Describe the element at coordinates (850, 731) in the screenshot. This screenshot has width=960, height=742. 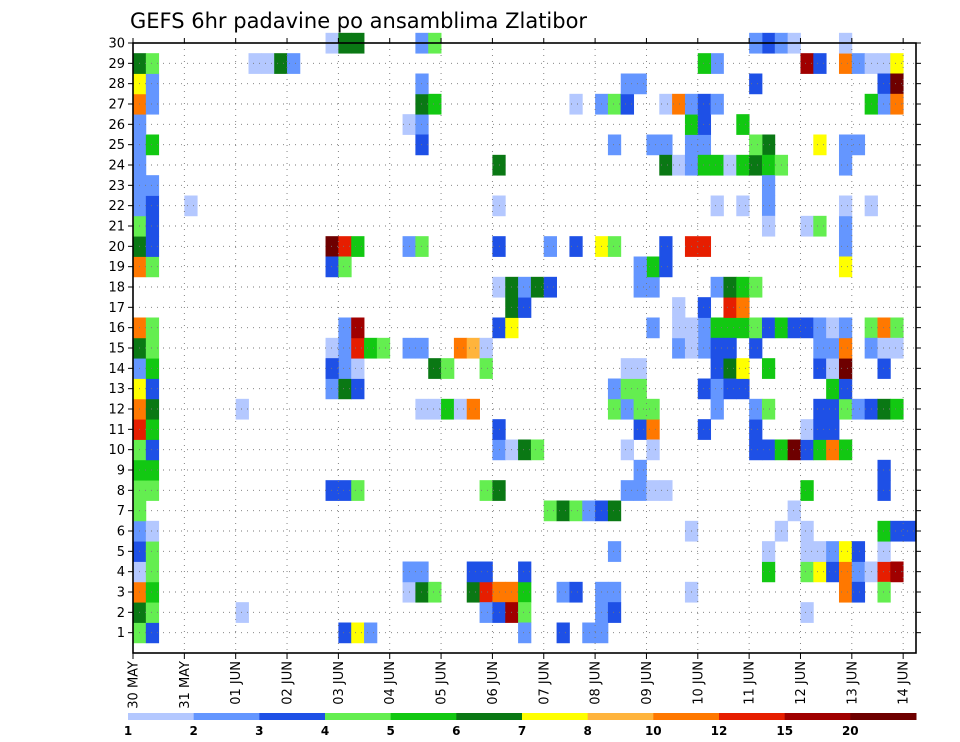
I see `colorbar-label: 20` at that location.